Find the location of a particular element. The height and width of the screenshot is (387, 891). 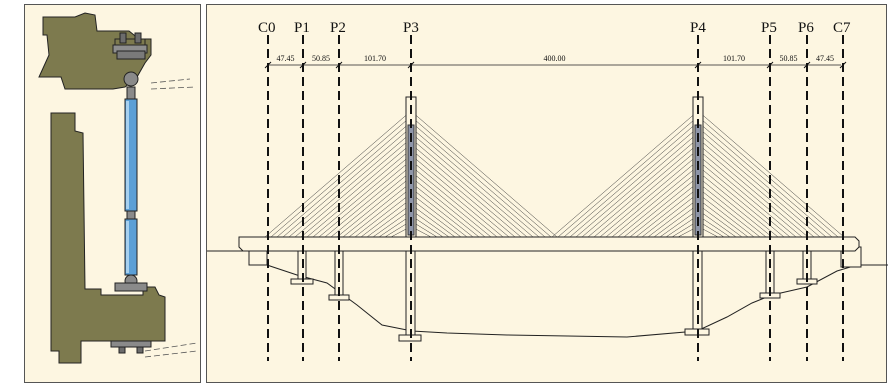

pier-label-c7: C7 is located at coordinates (842, 28).